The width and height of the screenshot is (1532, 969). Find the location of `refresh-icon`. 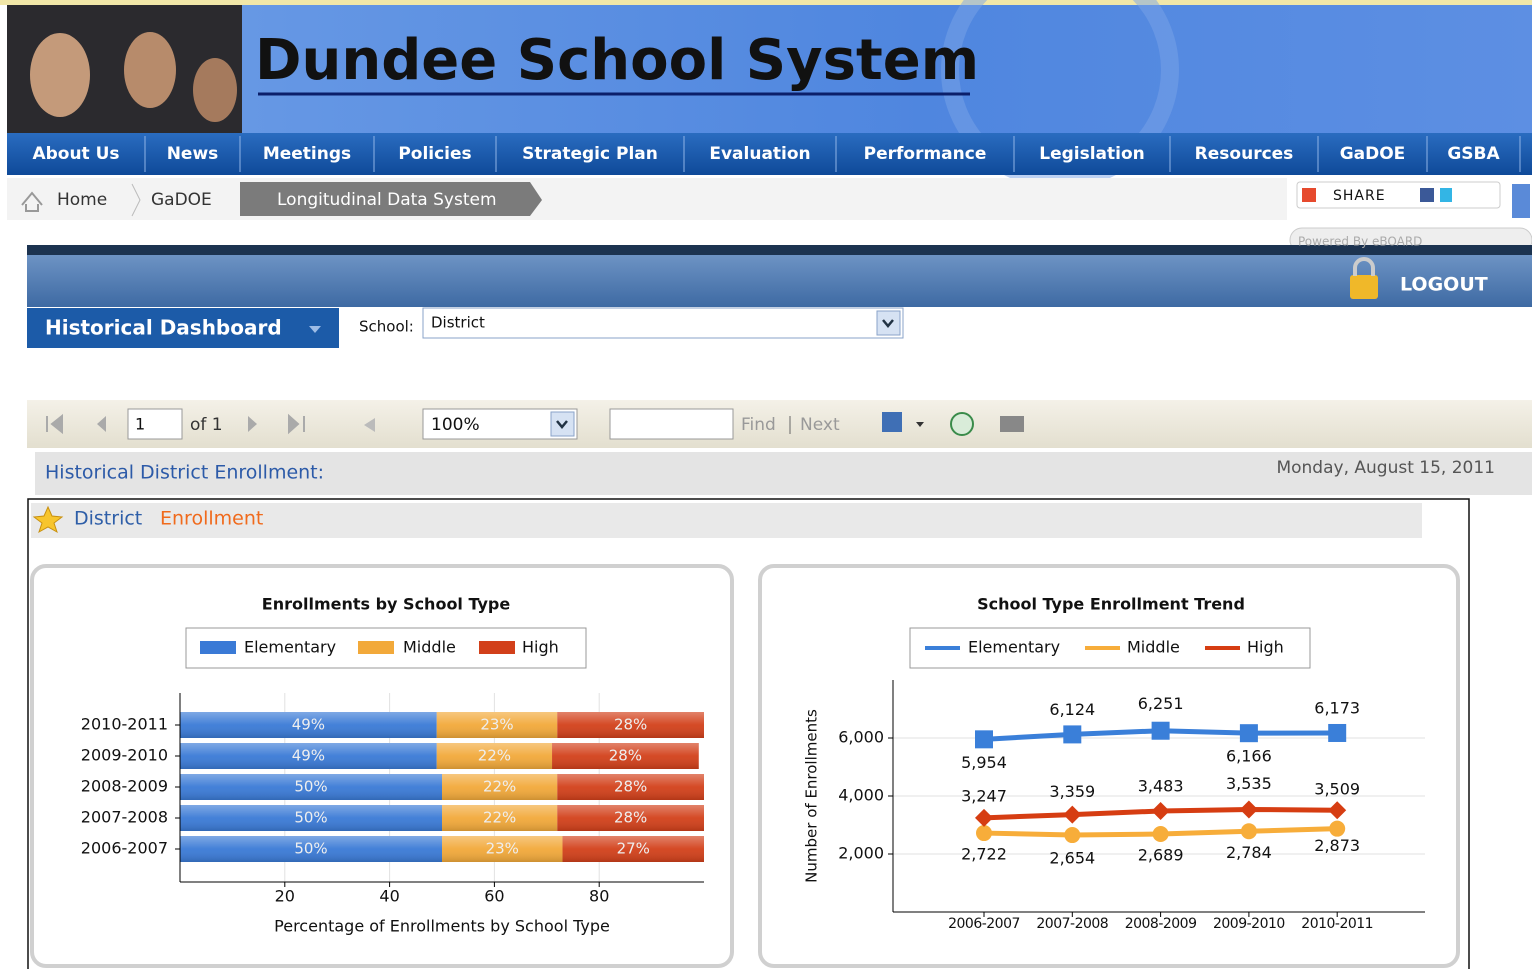

refresh-icon is located at coordinates (962, 424).